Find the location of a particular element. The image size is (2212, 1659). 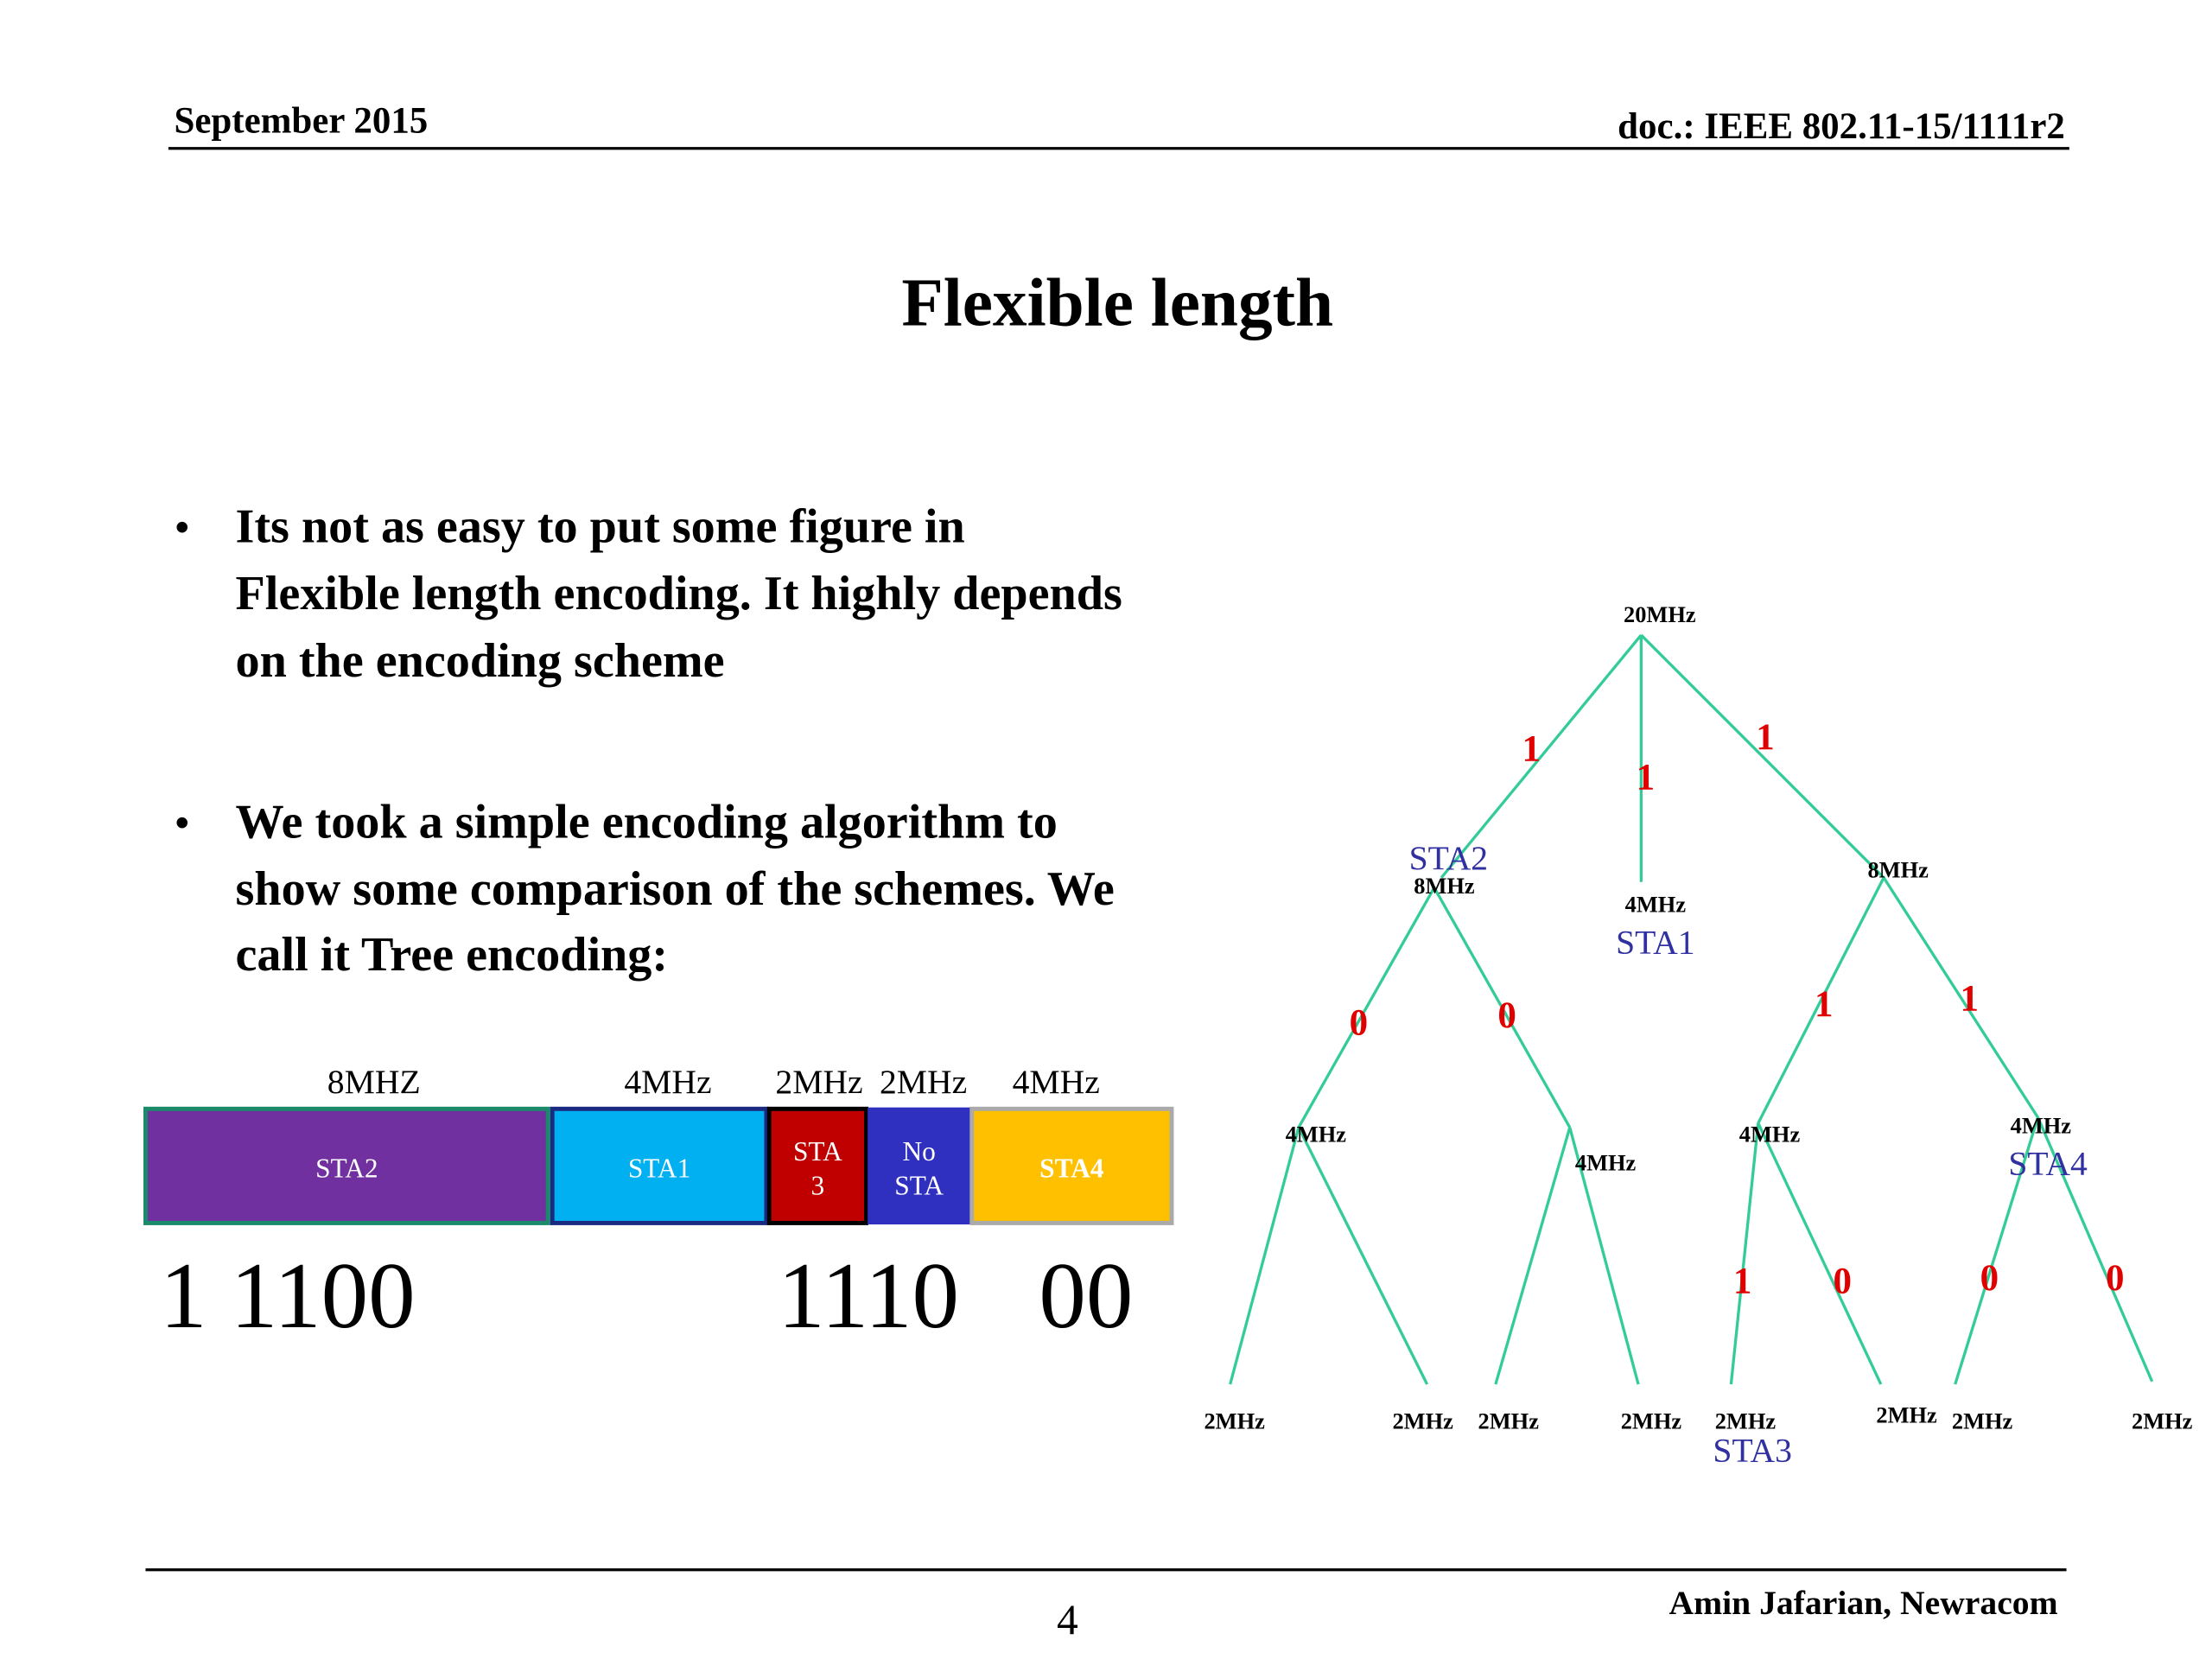

code: 00 is located at coordinates (1086, 1295).